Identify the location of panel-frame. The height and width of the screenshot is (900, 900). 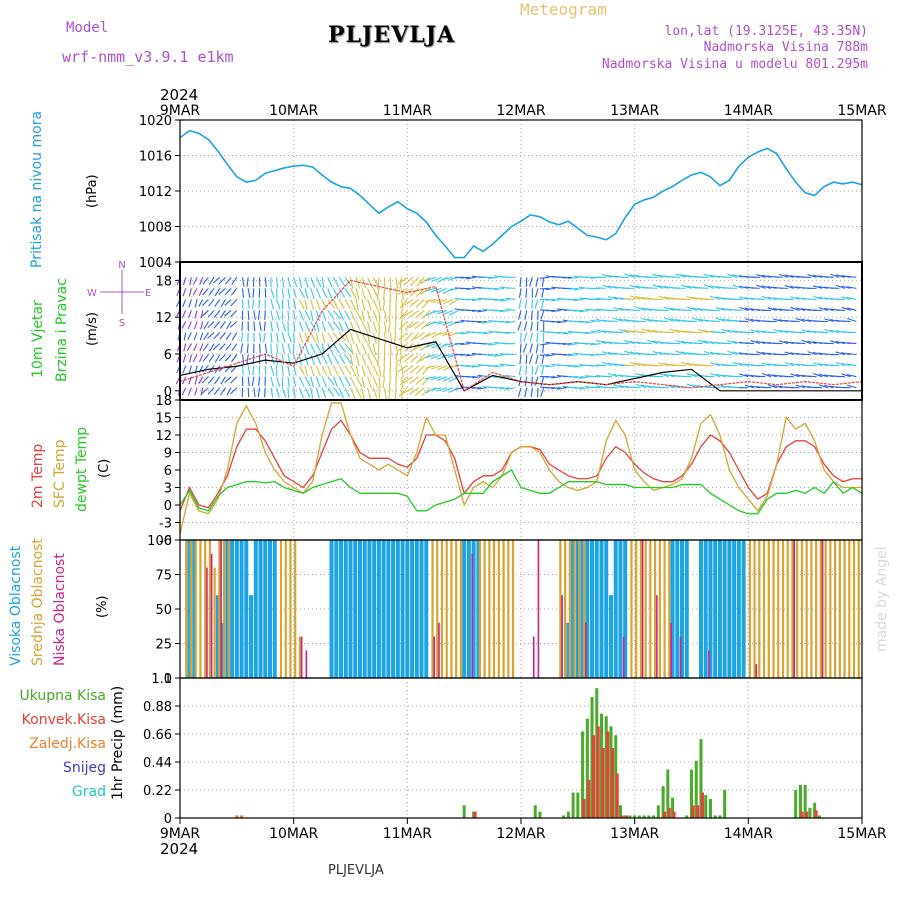
(521, 748).